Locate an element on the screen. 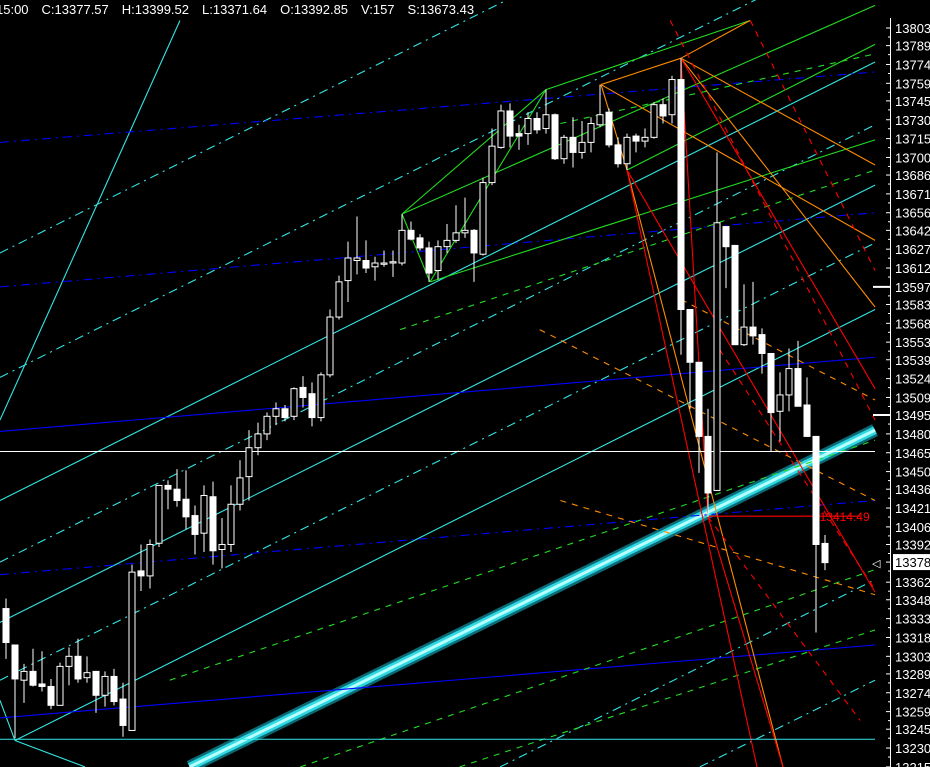 The width and height of the screenshot is (930, 767). axis-tick-label: 13553 is located at coordinates (912, 342).